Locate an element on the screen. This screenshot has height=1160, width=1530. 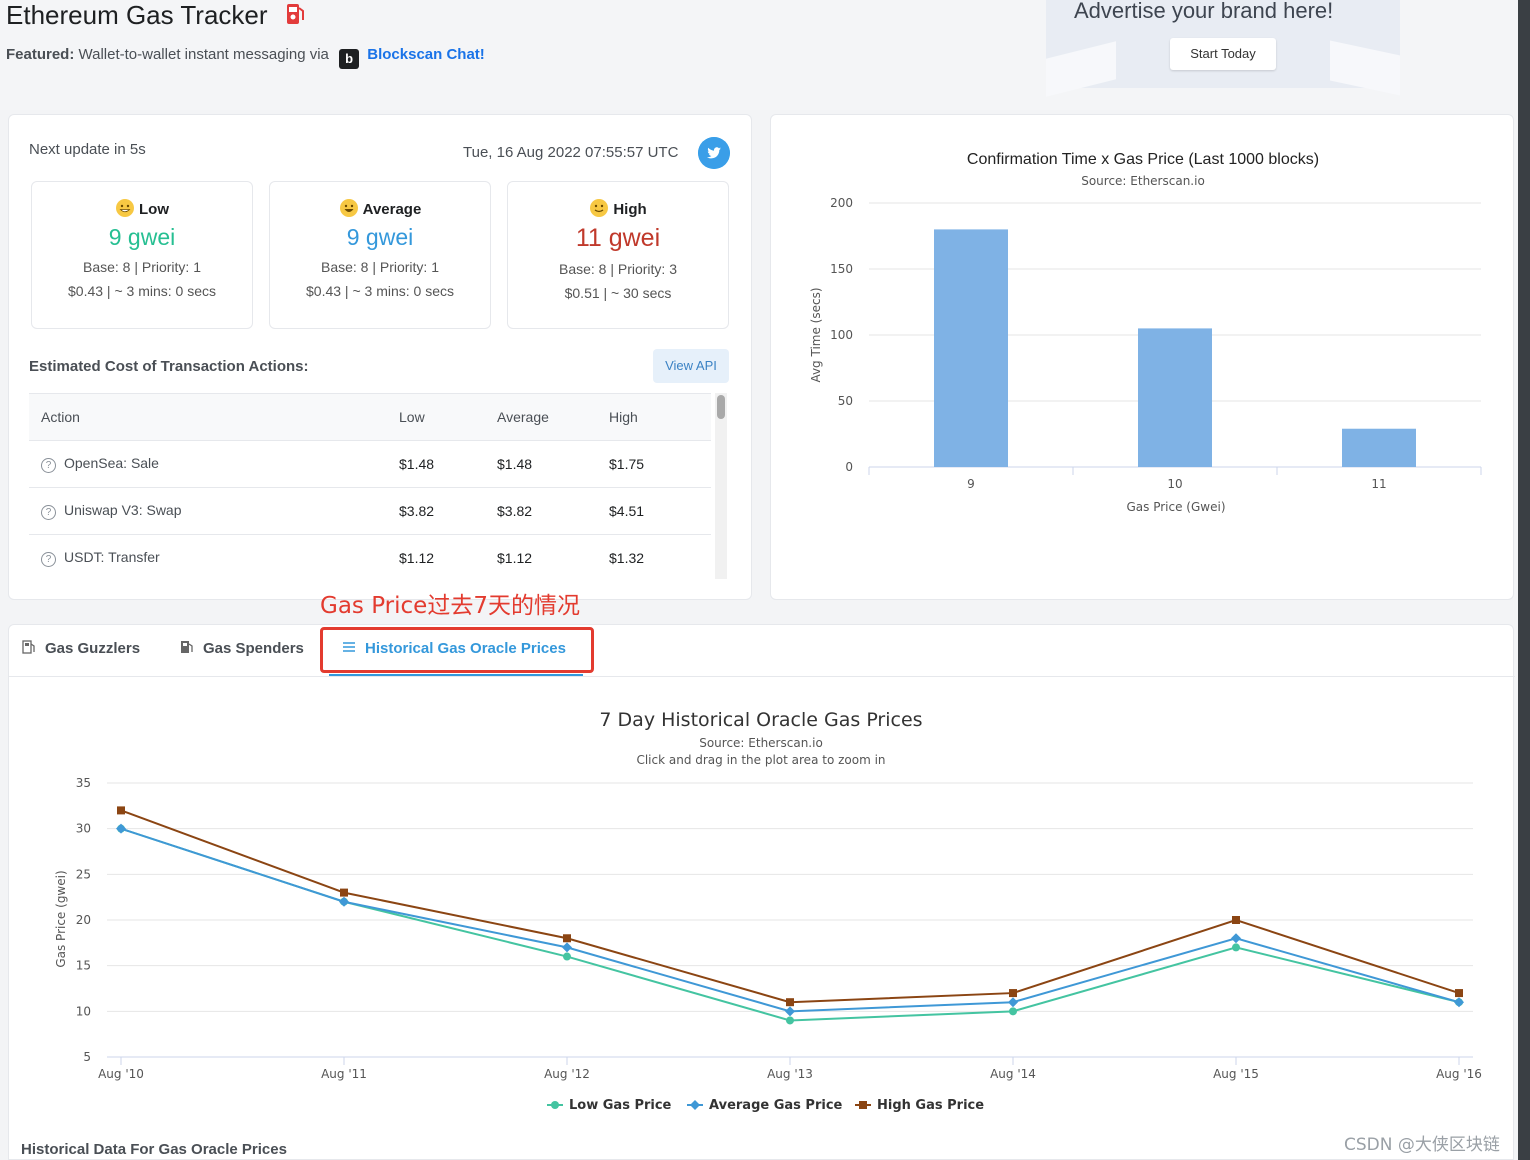
bar-x-tick-label: 11 is located at coordinates (1378, 484).